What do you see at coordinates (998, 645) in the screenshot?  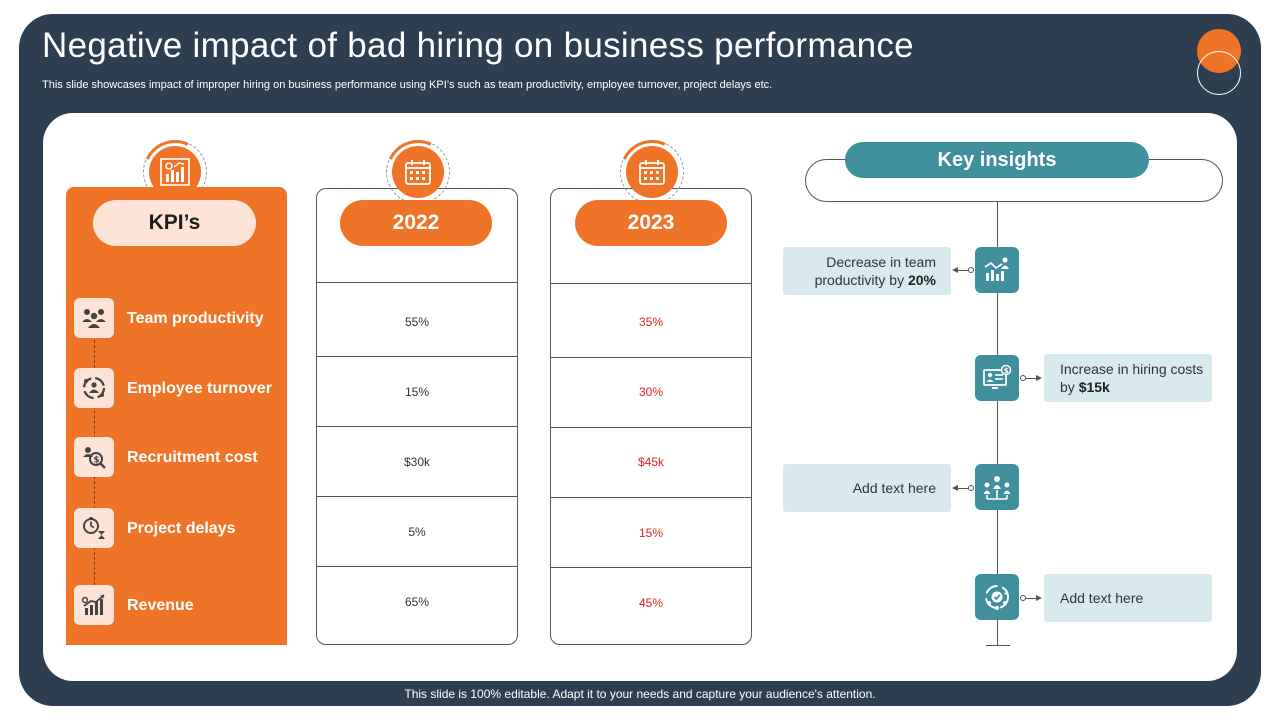 I see `timeline-end-tick` at bounding box center [998, 645].